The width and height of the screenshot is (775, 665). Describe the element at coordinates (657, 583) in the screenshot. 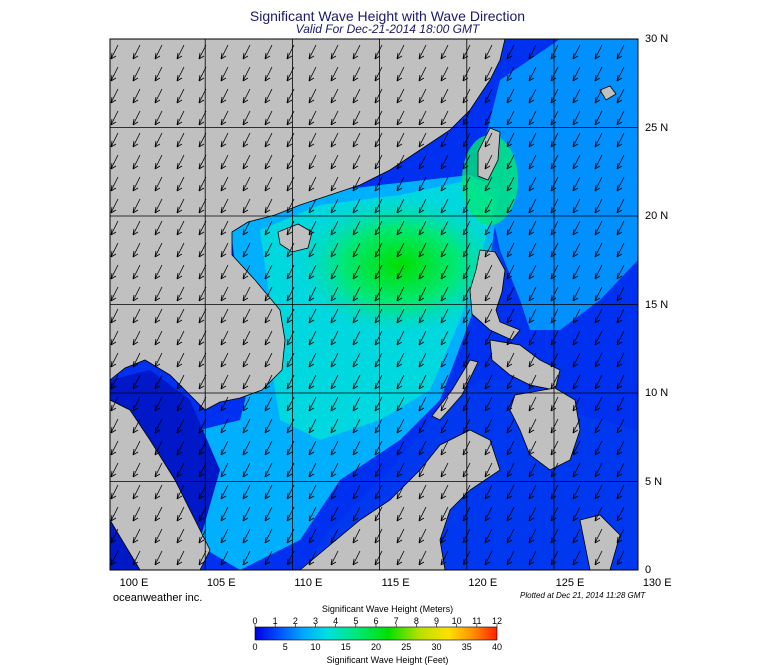

I see `longitude-label: 130 E` at that location.